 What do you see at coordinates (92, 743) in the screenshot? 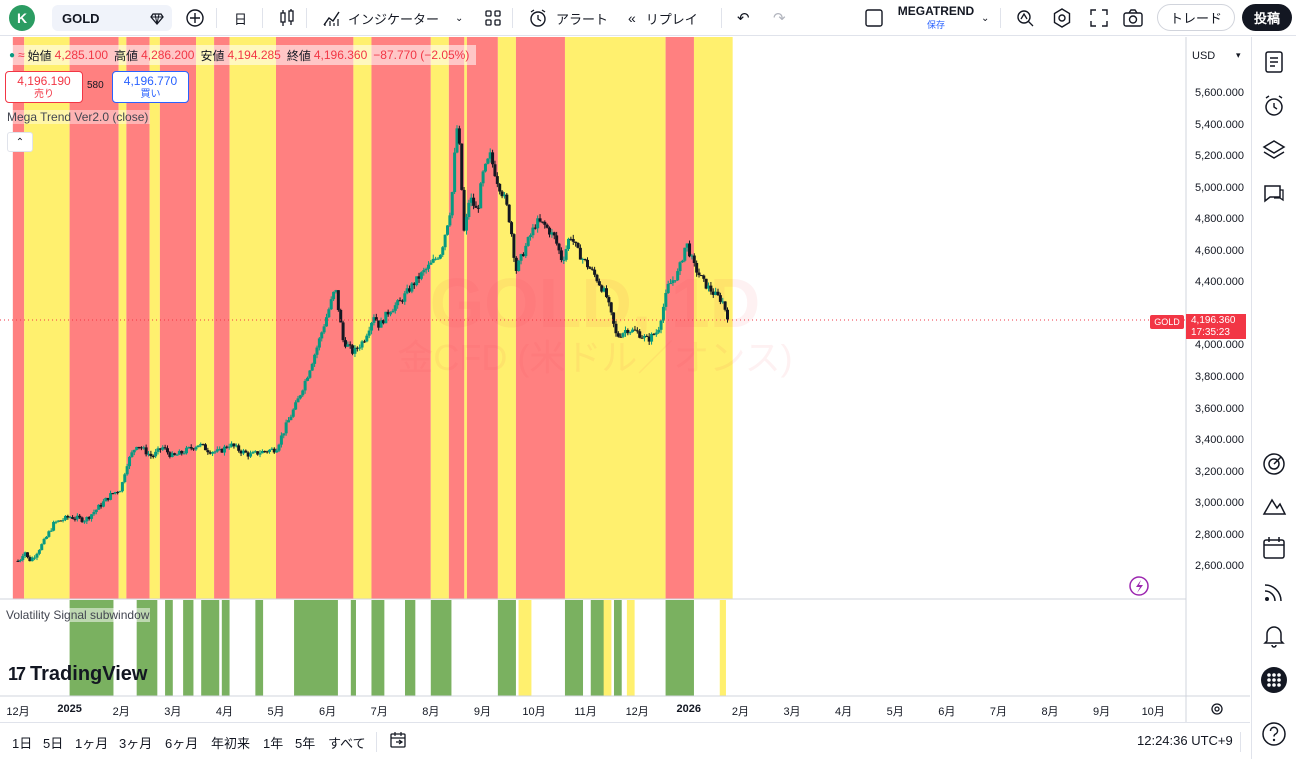
I see `time-range-button: 1ヶ月` at bounding box center [92, 743].